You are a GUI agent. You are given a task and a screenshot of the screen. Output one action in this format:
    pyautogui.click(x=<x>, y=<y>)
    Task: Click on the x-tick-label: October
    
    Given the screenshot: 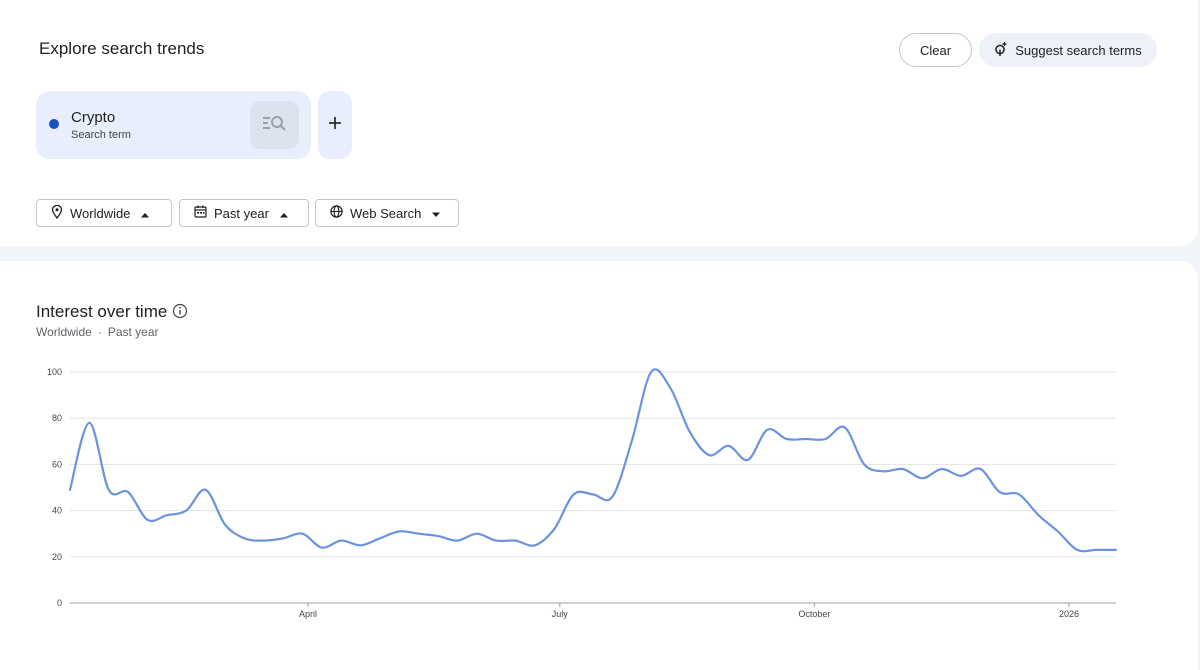 What is the action you would take?
    pyautogui.click(x=814, y=614)
    